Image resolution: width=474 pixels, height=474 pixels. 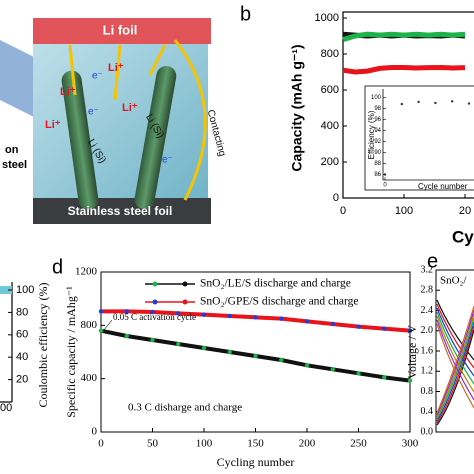 What do you see at coordinates (427, 269) in the screenshot?
I see `y-tick-label: 3.2` at bounding box center [427, 269].